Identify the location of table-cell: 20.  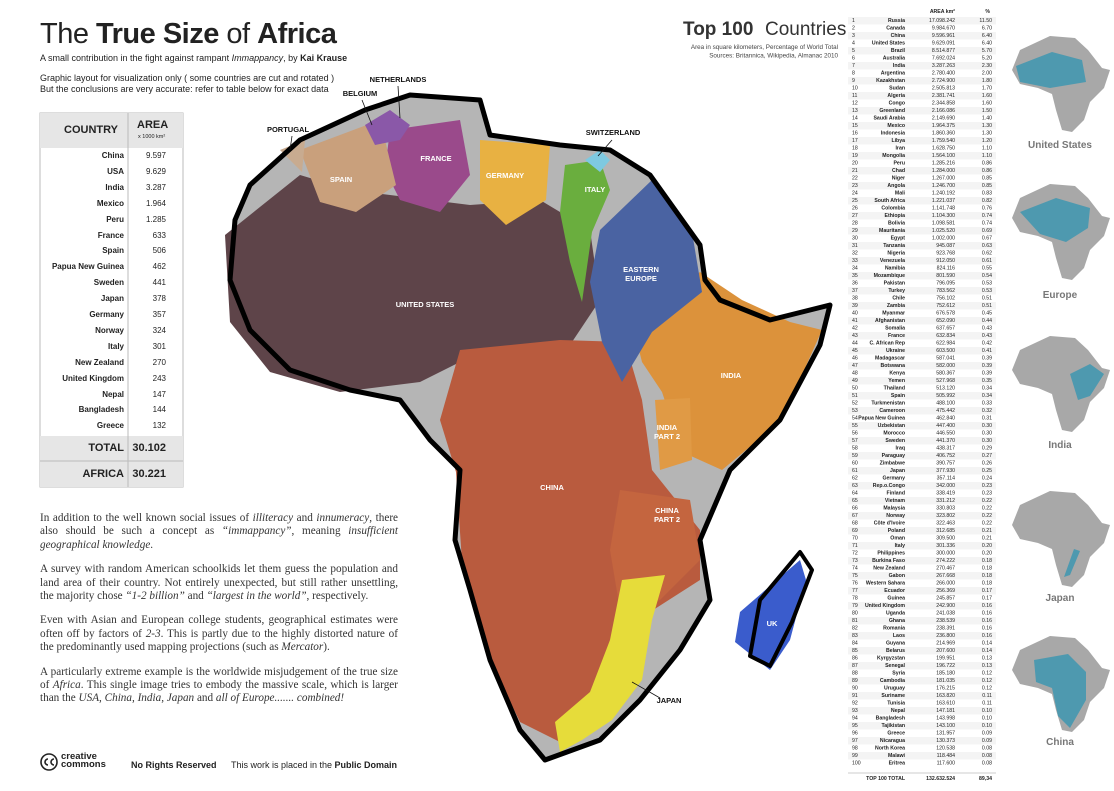
(855, 164).